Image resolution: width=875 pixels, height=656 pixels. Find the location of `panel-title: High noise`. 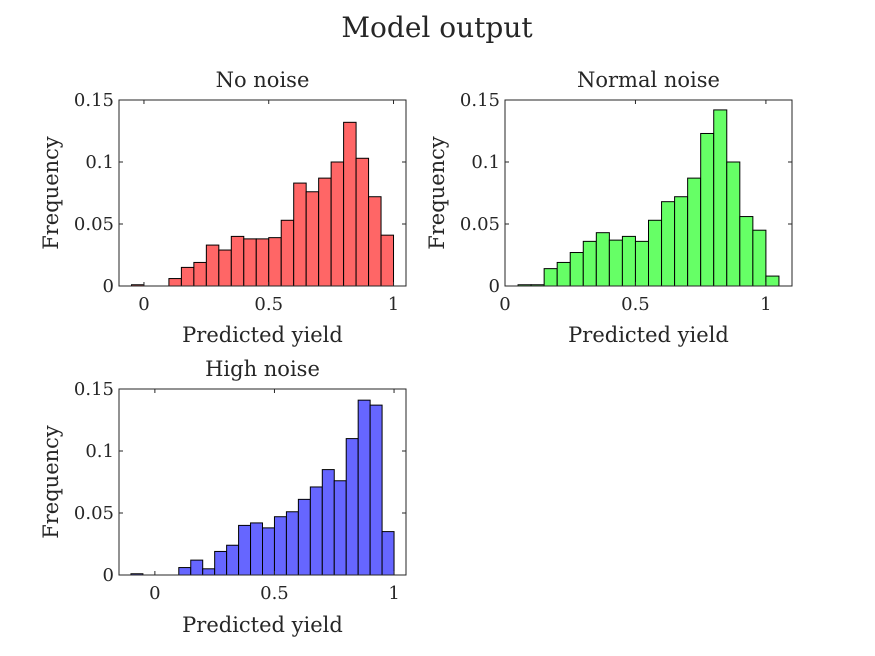

panel-title: High noise is located at coordinates (262, 369).